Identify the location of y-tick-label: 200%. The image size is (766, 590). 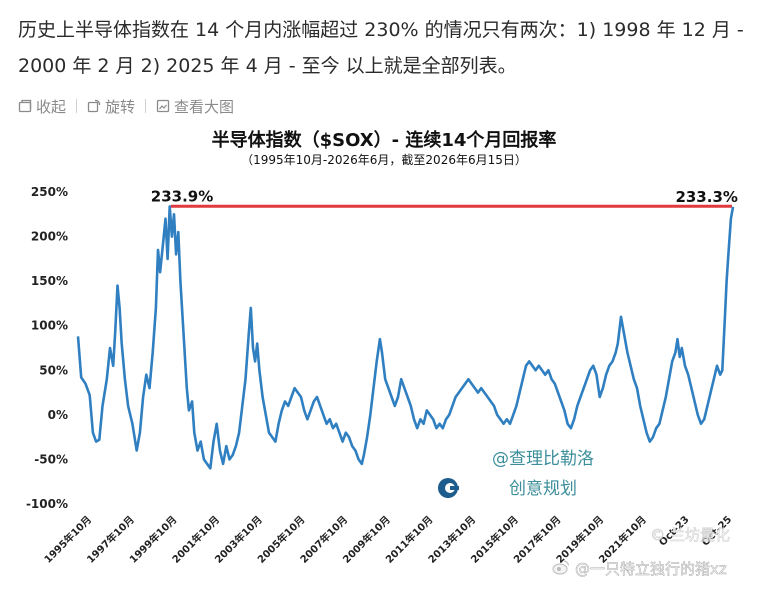
(49, 237).